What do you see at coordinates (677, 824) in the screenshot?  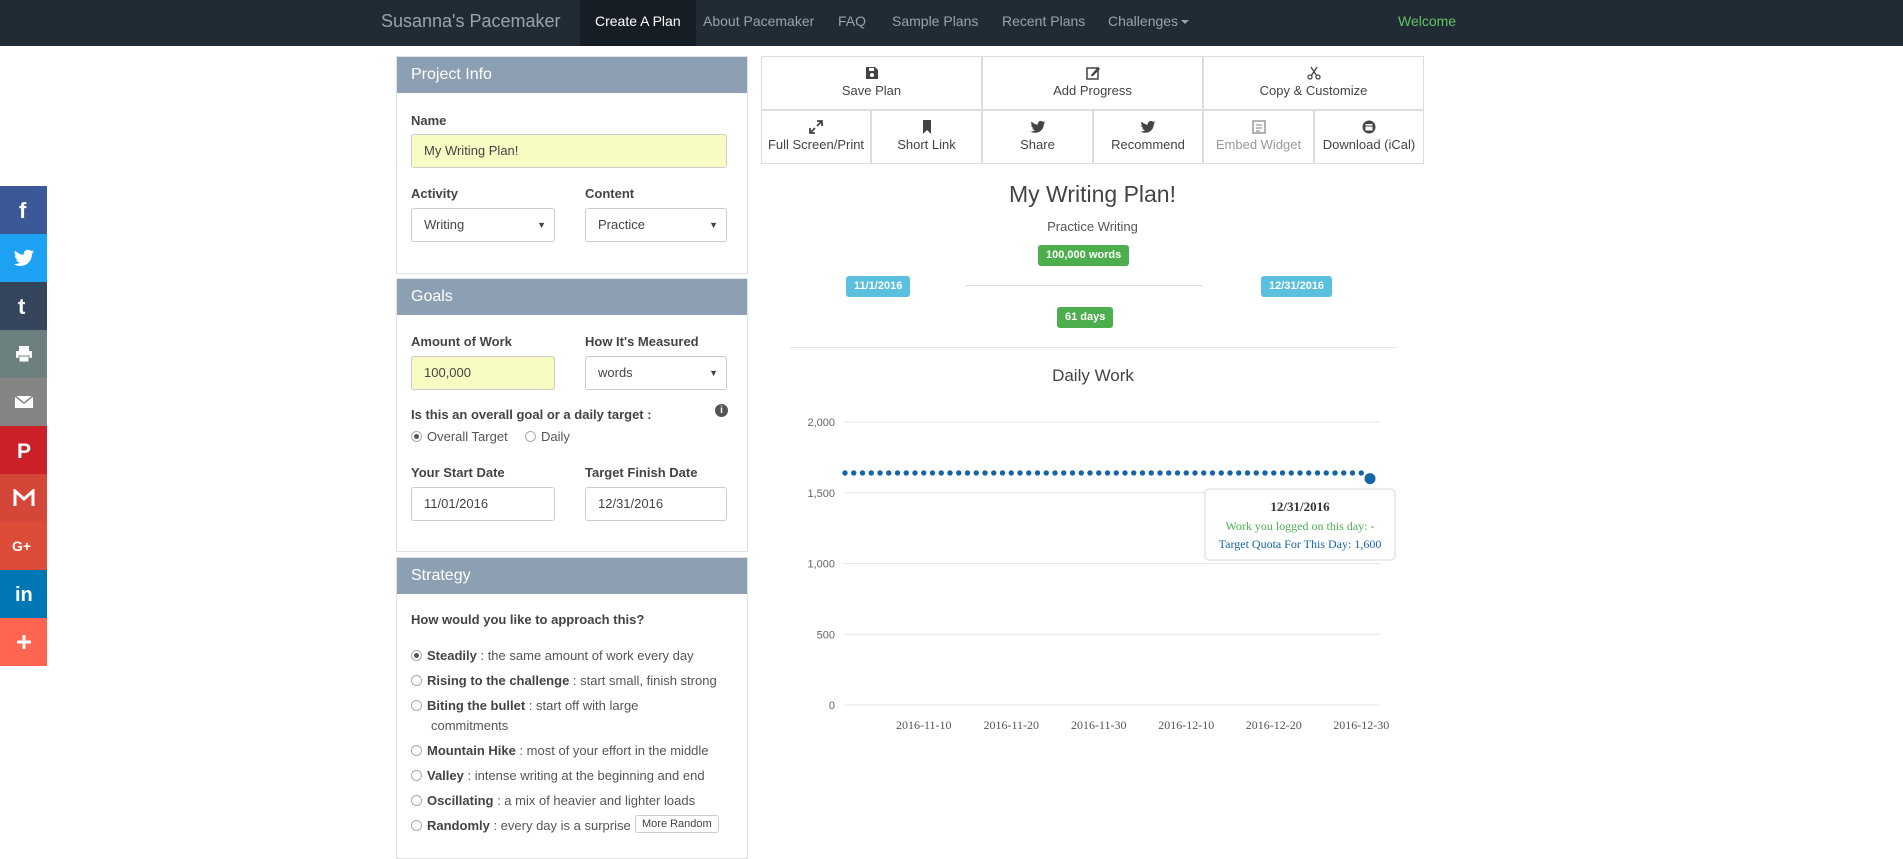 I see `more-random-button: More Random` at bounding box center [677, 824].